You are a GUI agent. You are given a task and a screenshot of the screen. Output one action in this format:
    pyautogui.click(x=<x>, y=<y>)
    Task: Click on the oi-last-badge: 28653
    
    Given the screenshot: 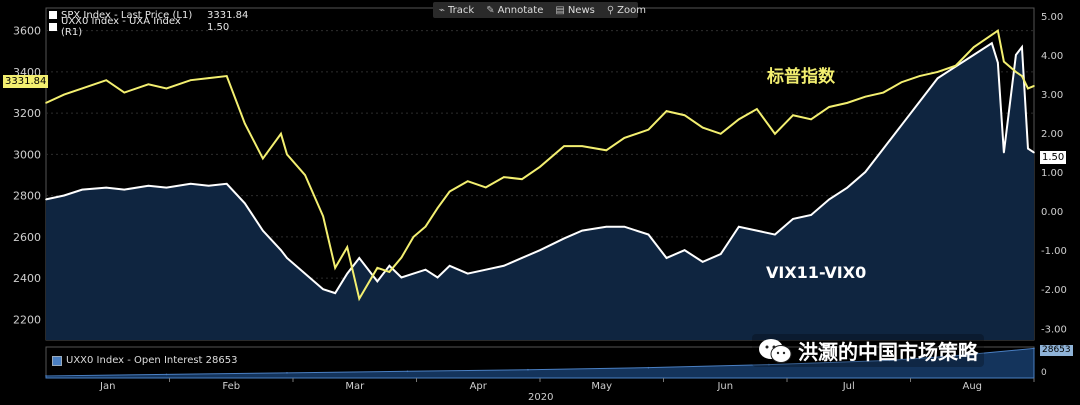 What is the action you would take?
    pyautogui.click(x=1056, y=350)
    